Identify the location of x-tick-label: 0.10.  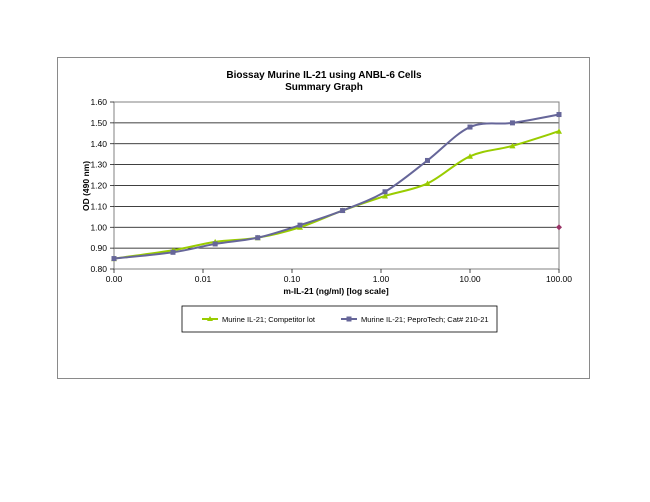
(292, 279).